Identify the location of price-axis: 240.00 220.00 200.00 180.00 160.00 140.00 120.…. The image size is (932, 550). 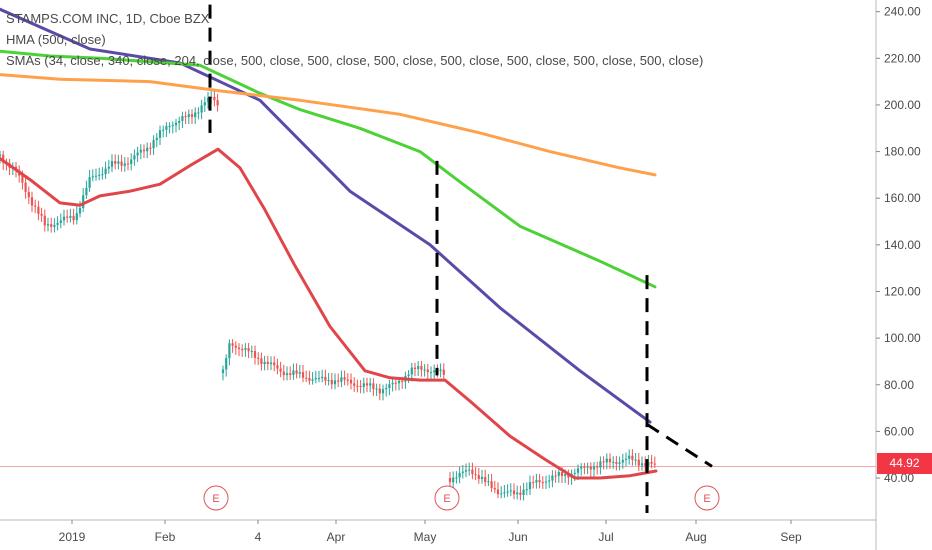
(898, 245).